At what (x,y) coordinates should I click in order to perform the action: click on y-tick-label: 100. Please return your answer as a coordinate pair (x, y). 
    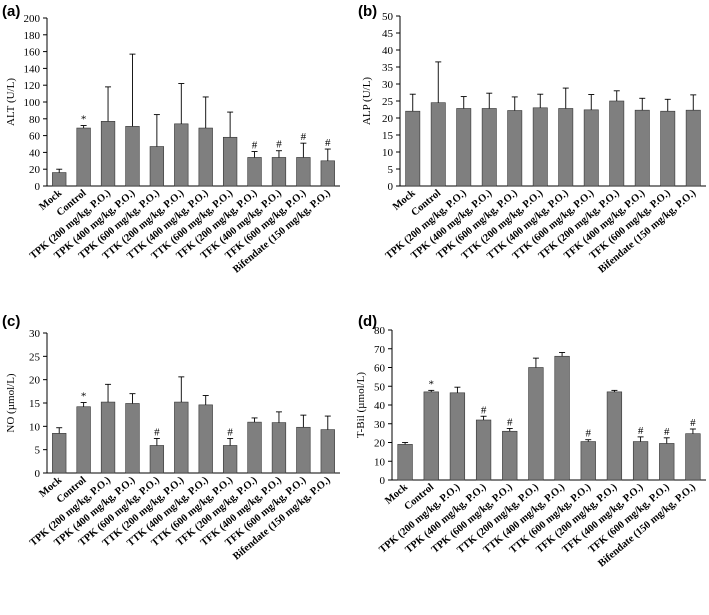
    Looking at the image, I should click on (32, 103).